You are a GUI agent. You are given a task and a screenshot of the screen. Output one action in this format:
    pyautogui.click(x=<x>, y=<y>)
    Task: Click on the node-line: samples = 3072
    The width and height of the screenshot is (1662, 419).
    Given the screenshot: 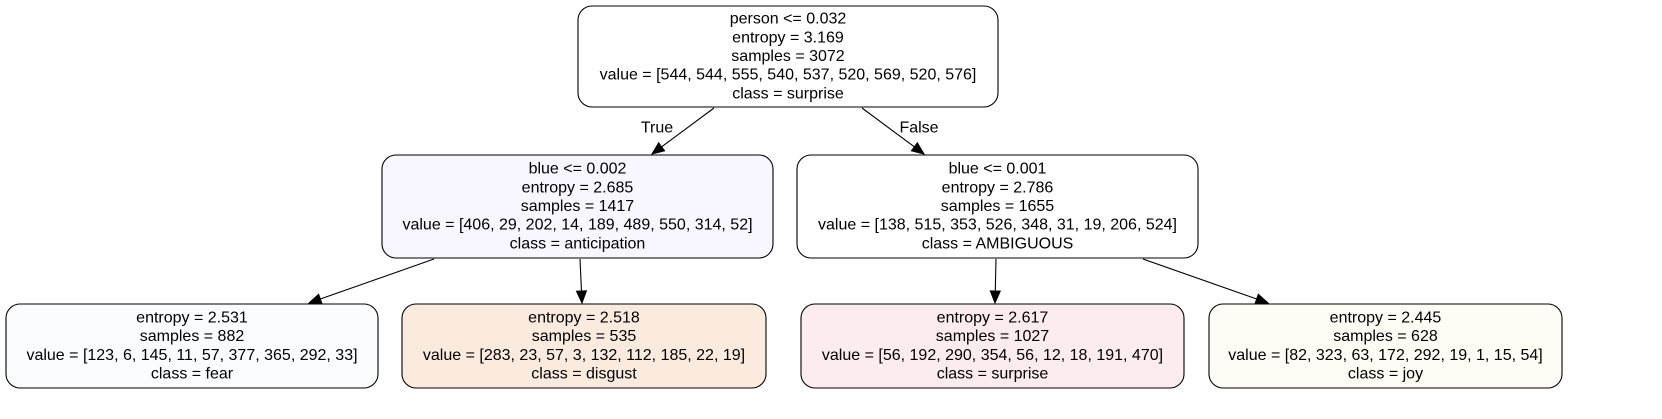 What is the action you would take?
    pyautogui.click(x=788, y=56)
    